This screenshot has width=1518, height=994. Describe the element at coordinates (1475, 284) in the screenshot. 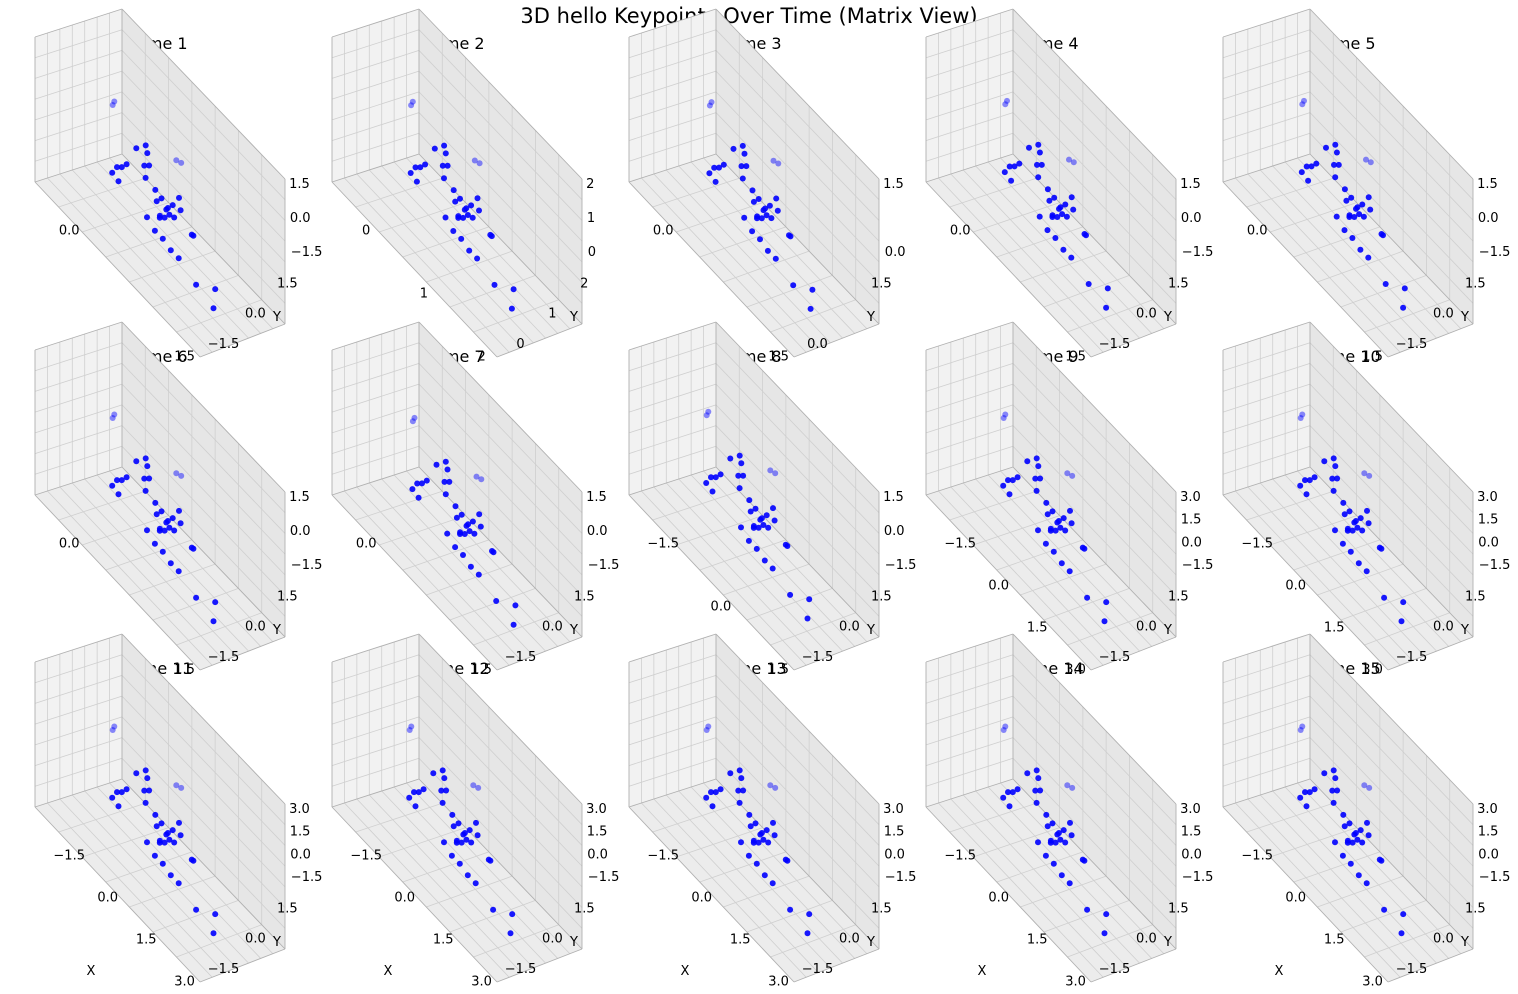

I see `y-tick-label: 1.5` at that location.